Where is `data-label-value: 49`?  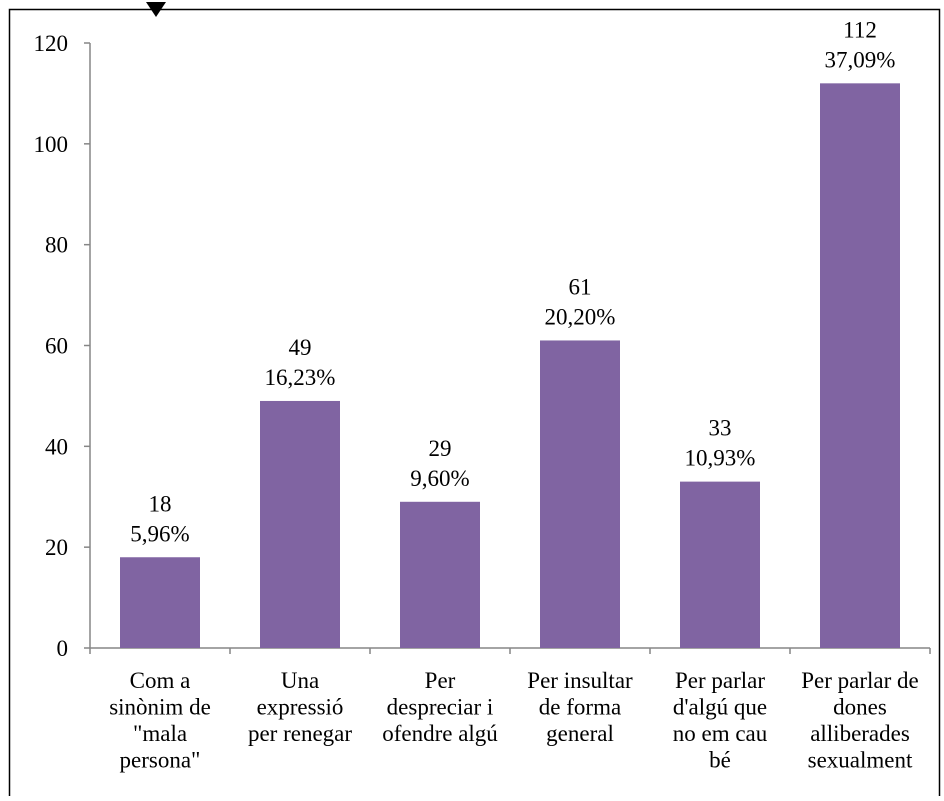 data-label-value: 49 is located at coordinates (300, 347).